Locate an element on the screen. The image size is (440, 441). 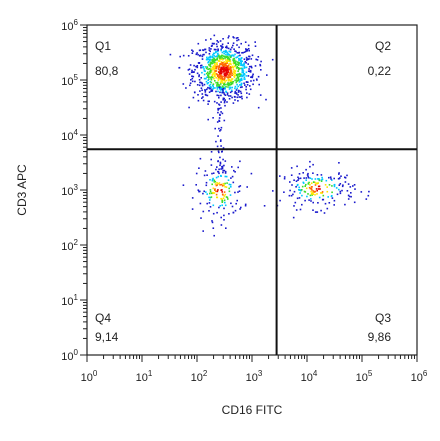
x-tick-label: 10⁶ is located at coordinates (419, 376).